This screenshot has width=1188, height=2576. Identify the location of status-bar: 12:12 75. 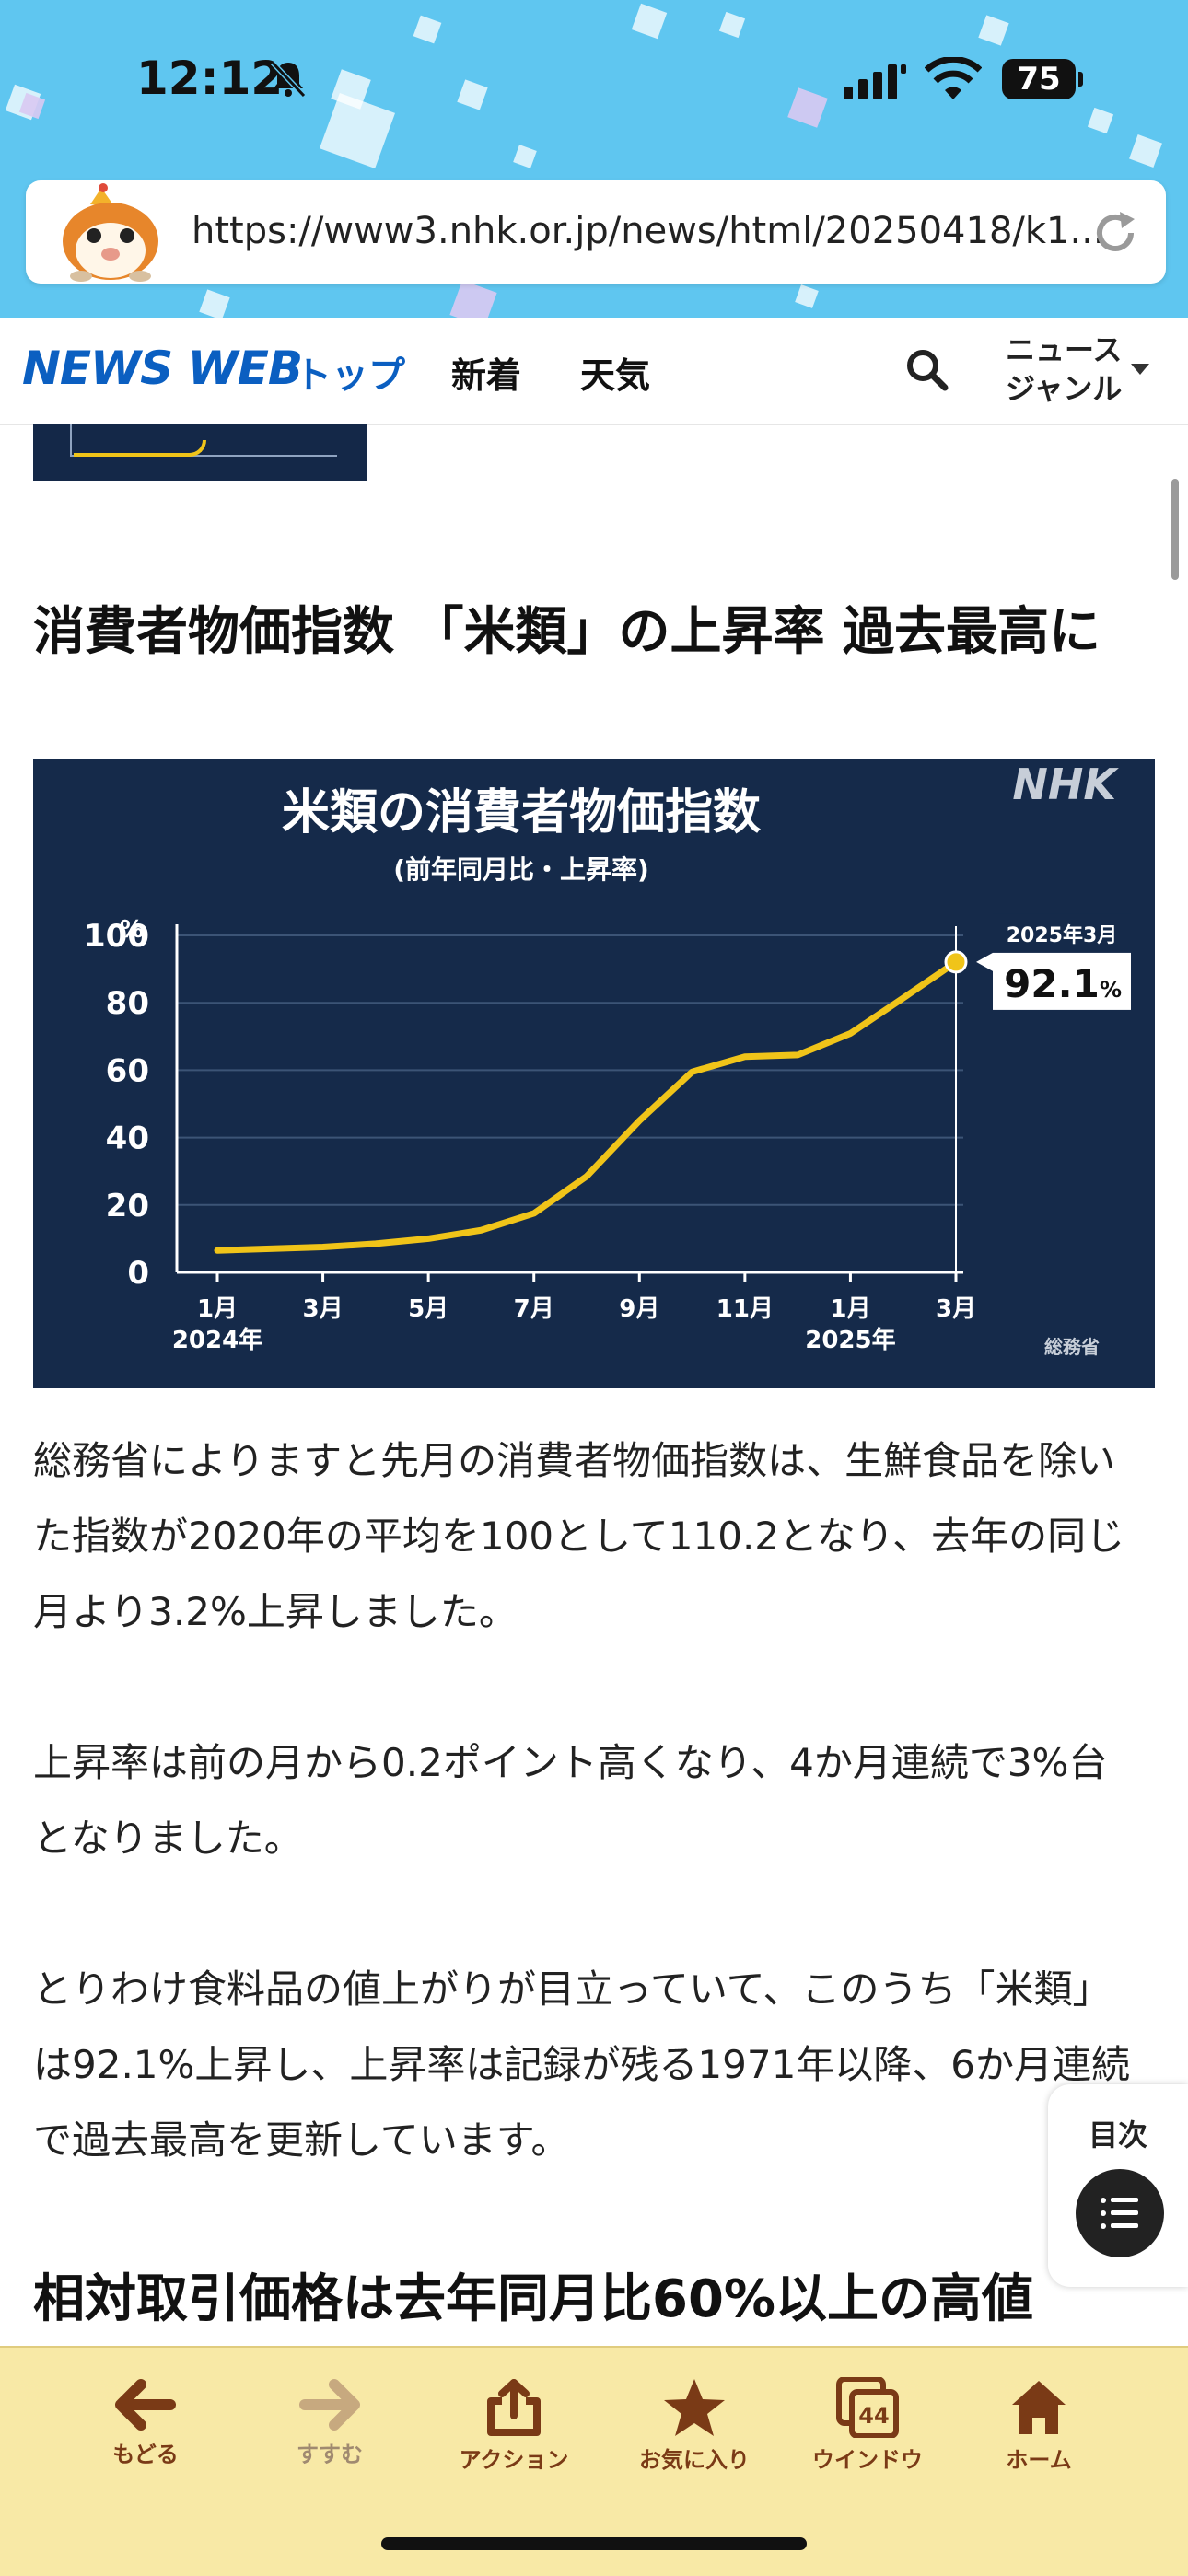
(594, 78).